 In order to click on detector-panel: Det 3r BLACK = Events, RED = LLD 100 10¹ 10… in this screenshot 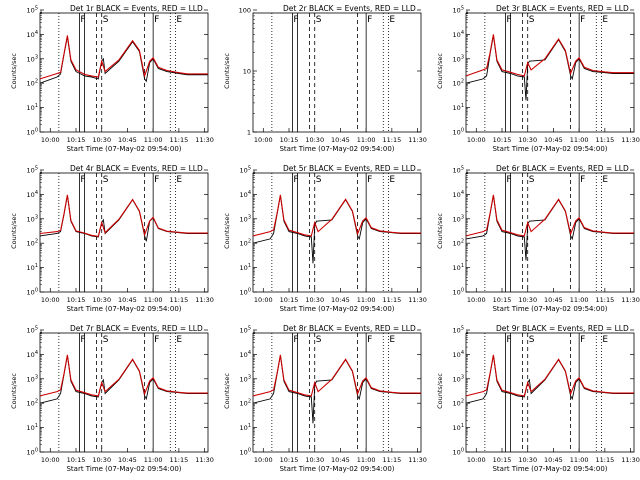, I will do `click(538, 78)`.